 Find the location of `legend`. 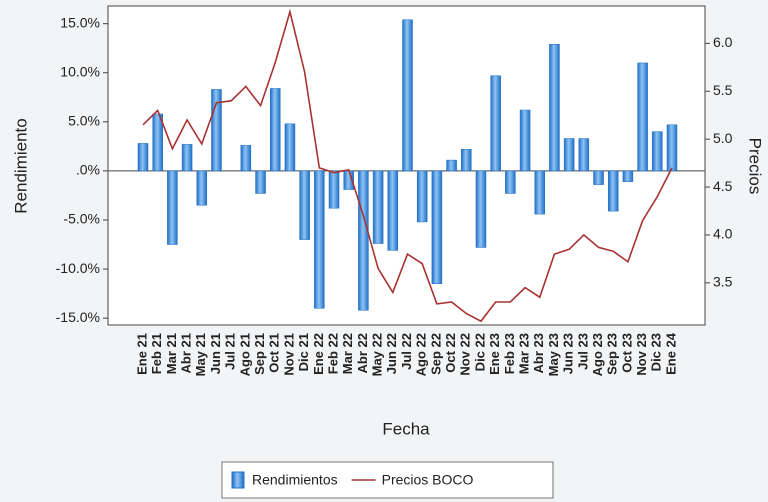

legend is located at coordinates (387, 480).